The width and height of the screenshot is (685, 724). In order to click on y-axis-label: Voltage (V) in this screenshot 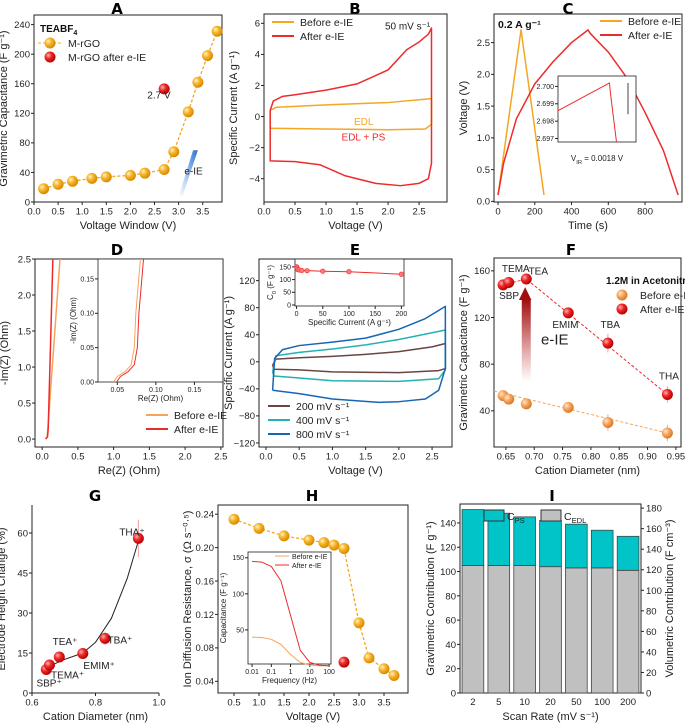, I will do `click(464, 108)`.